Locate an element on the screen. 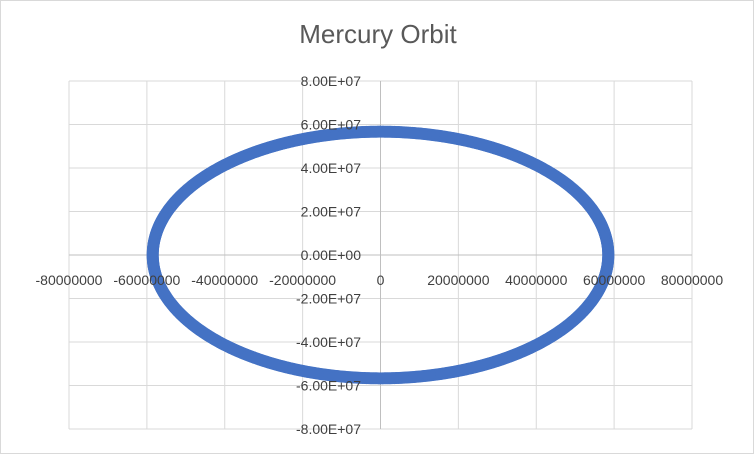 This screenshot has width=754, height=455. y-tick-label: 2.00E+07 is located at coordinates (331, 212).